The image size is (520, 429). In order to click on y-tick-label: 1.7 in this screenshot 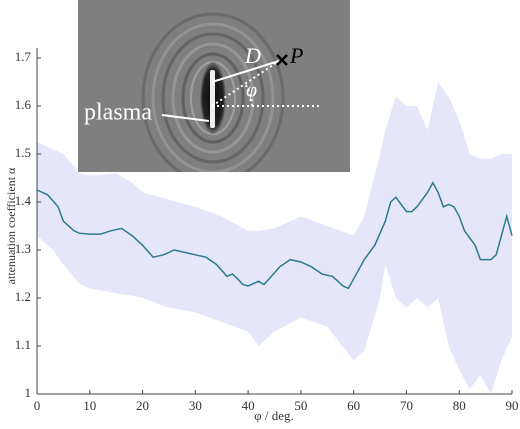, I will do `click(23, 56)`.